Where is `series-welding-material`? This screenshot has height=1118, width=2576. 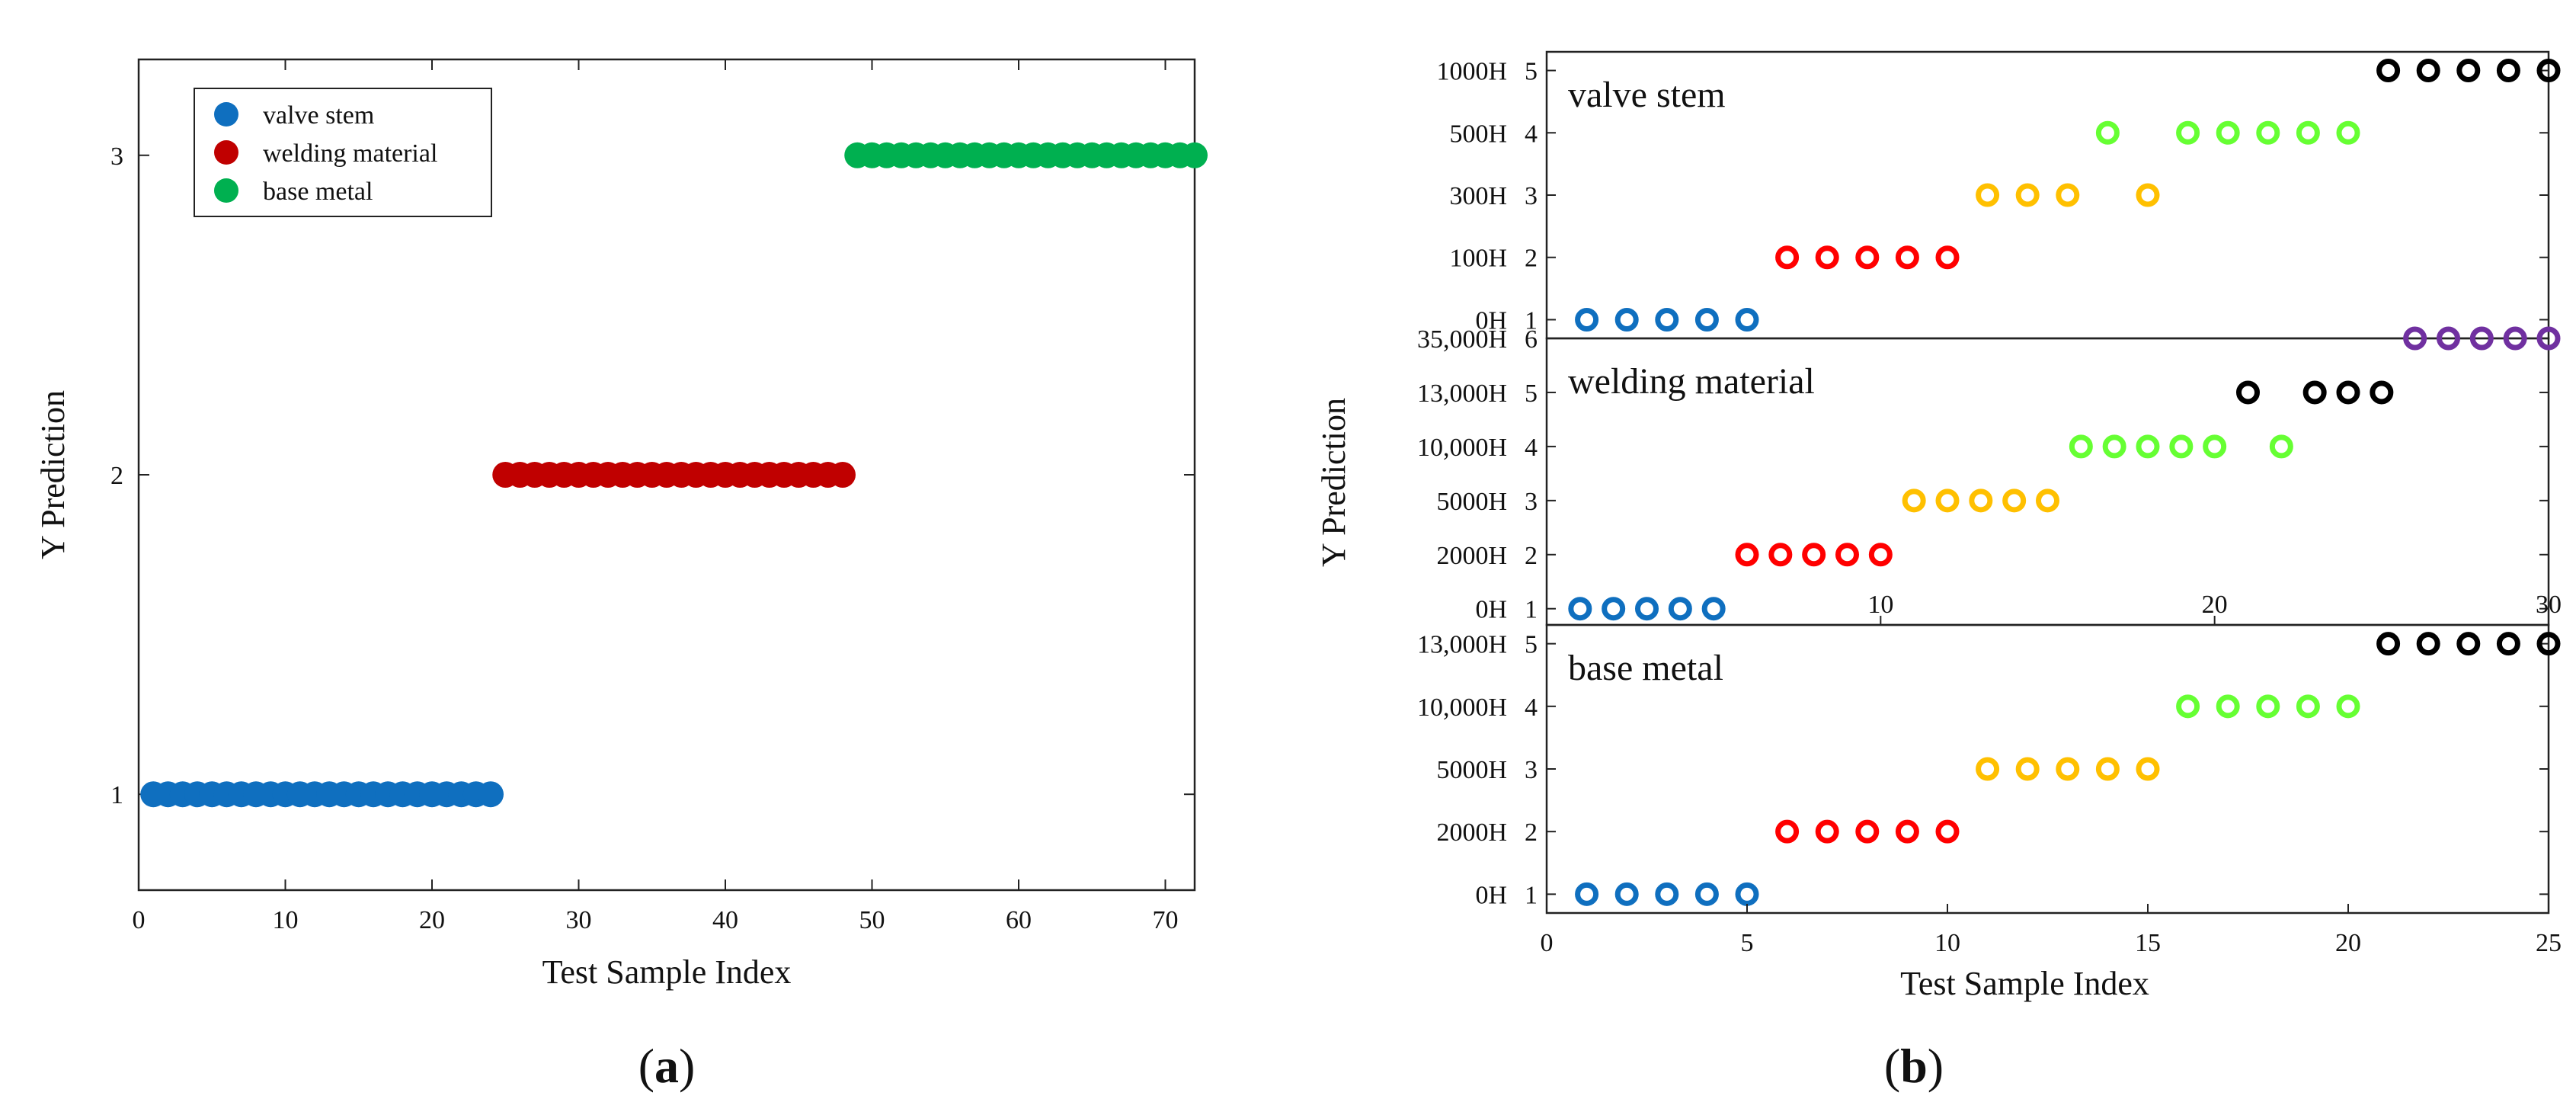
series-welding-material is located at coordinates (674, 475).